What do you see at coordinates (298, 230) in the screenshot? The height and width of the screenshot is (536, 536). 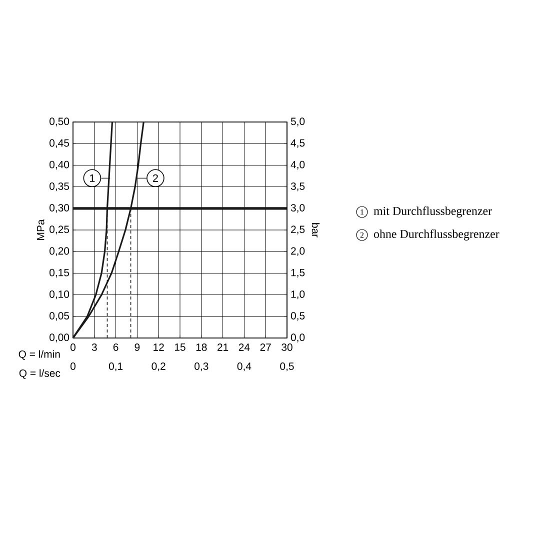 I see `y2-tick-label: 2,5` at bounding box center [298, 230].